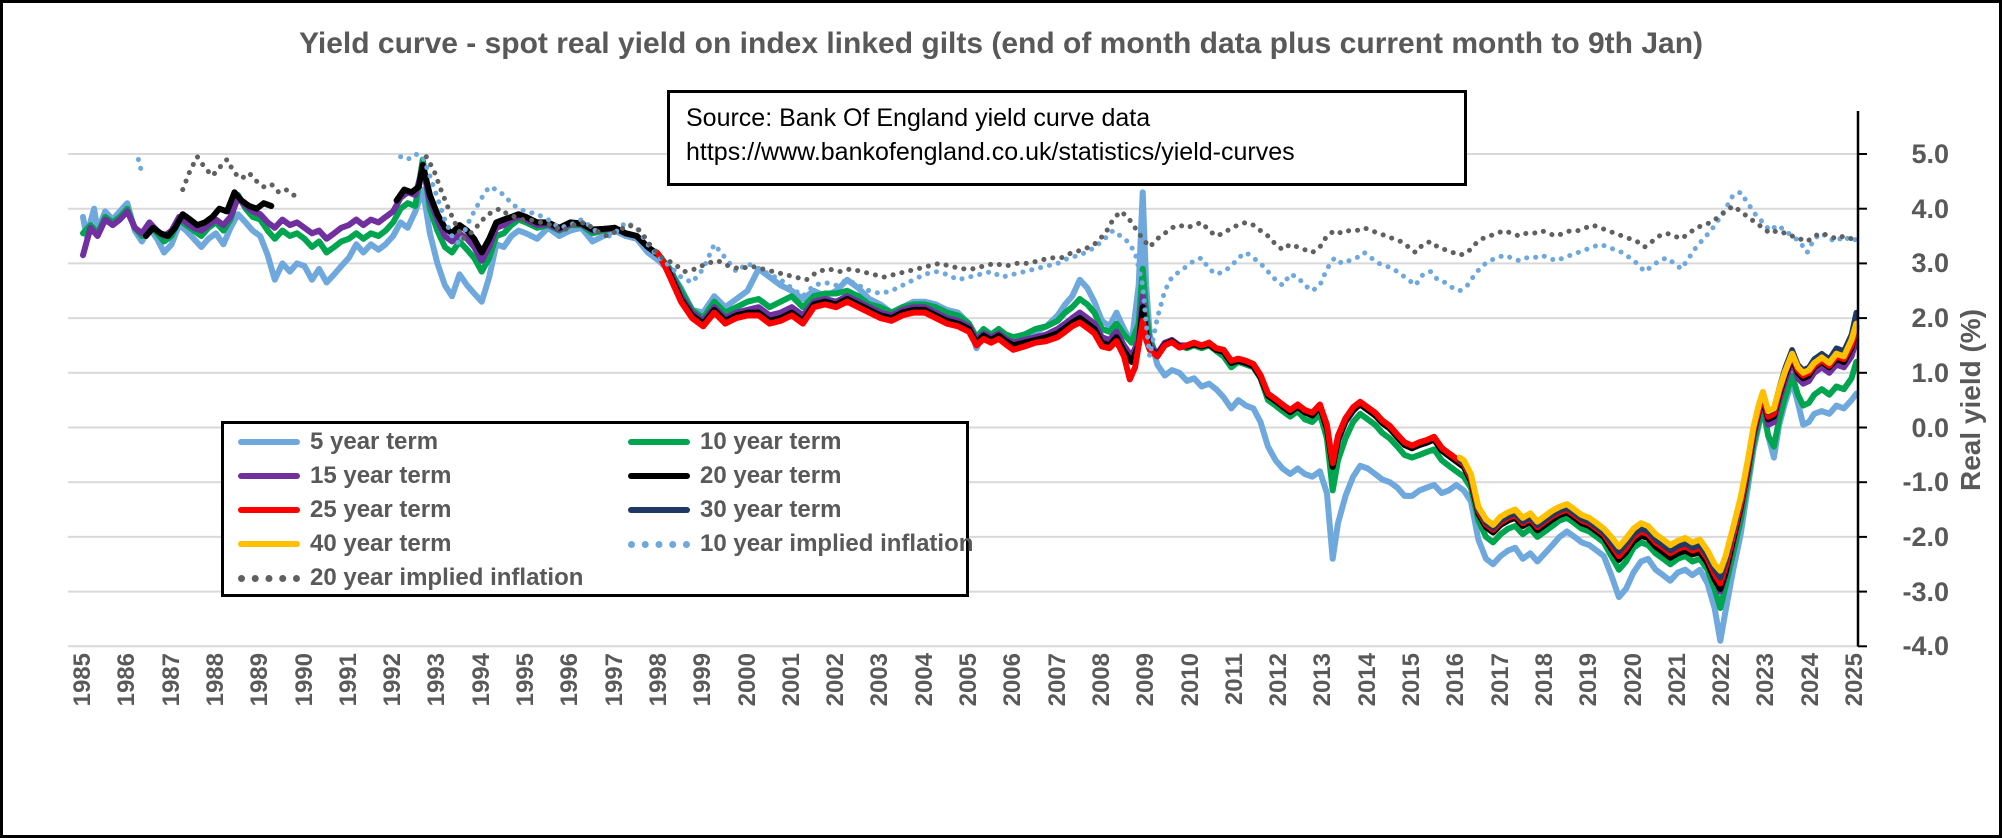  Describe the element at coordinates (208, 214) in the screenshot. I see `series-20-year-term-seg1` at that location.